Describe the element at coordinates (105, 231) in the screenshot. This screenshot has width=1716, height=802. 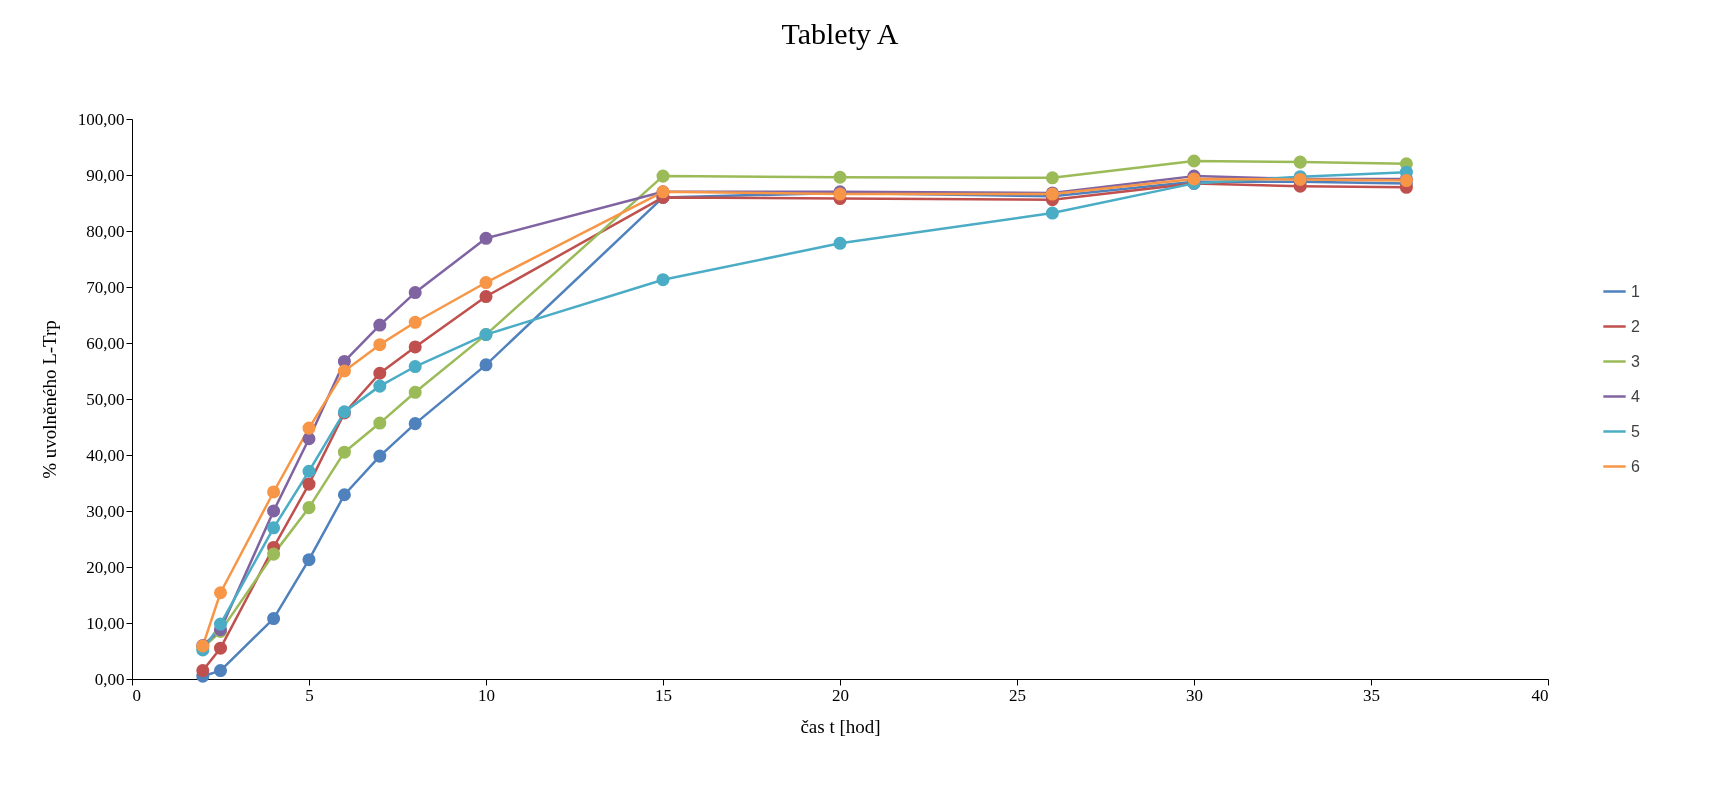
I see `y-tick-label: 80,00` at that location.